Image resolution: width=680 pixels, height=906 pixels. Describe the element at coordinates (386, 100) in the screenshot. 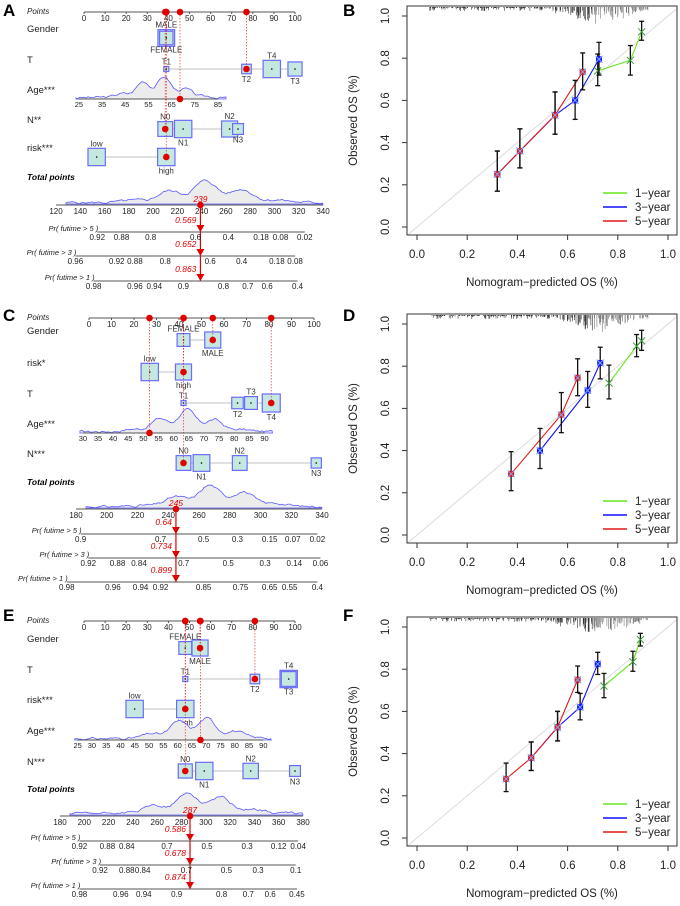

I see `y-tick-label: 0.6` at that location.